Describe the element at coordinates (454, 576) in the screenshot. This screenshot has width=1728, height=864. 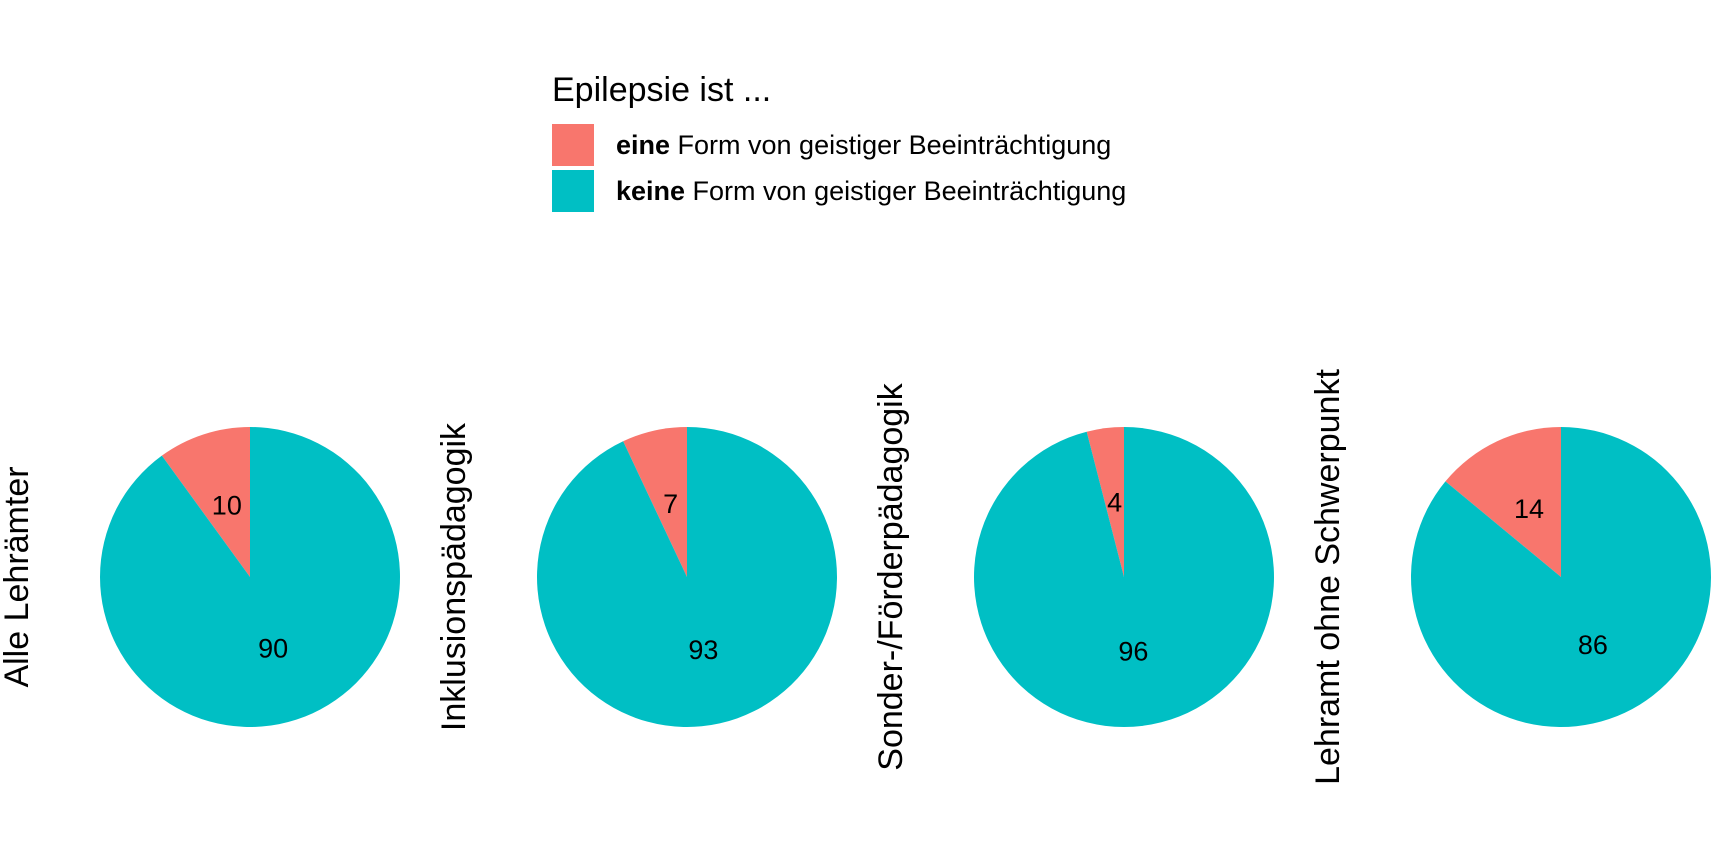
I see `panel-label: Inklusionspädagogik` at that location.